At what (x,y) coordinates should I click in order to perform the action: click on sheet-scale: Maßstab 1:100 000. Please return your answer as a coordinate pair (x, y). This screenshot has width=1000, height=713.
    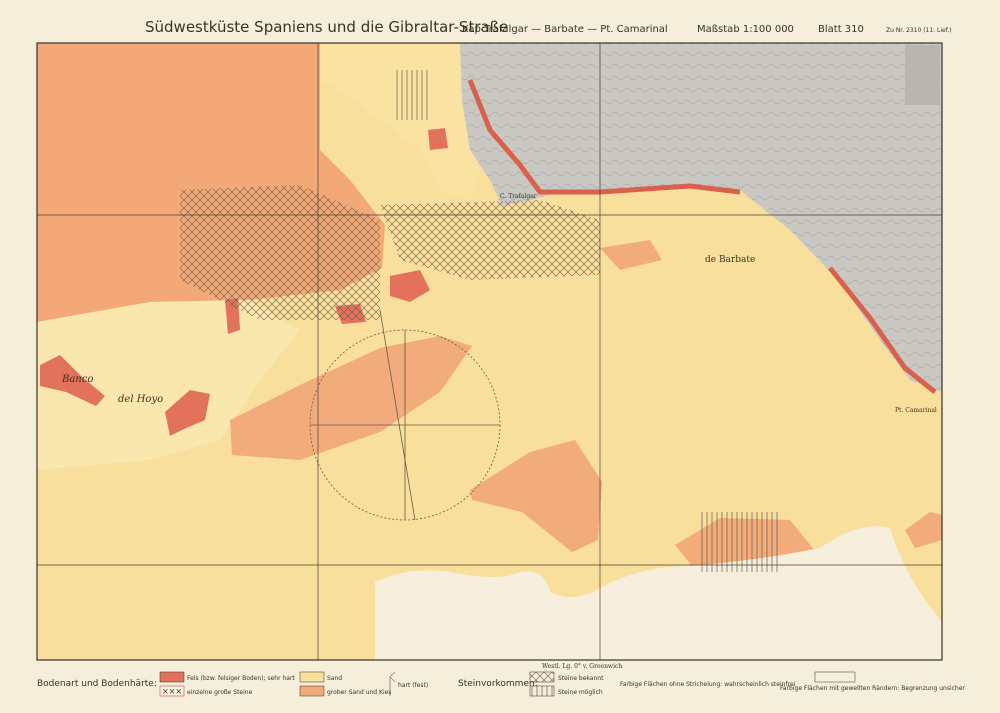
    Looking at the image, I should click on (745, 29).